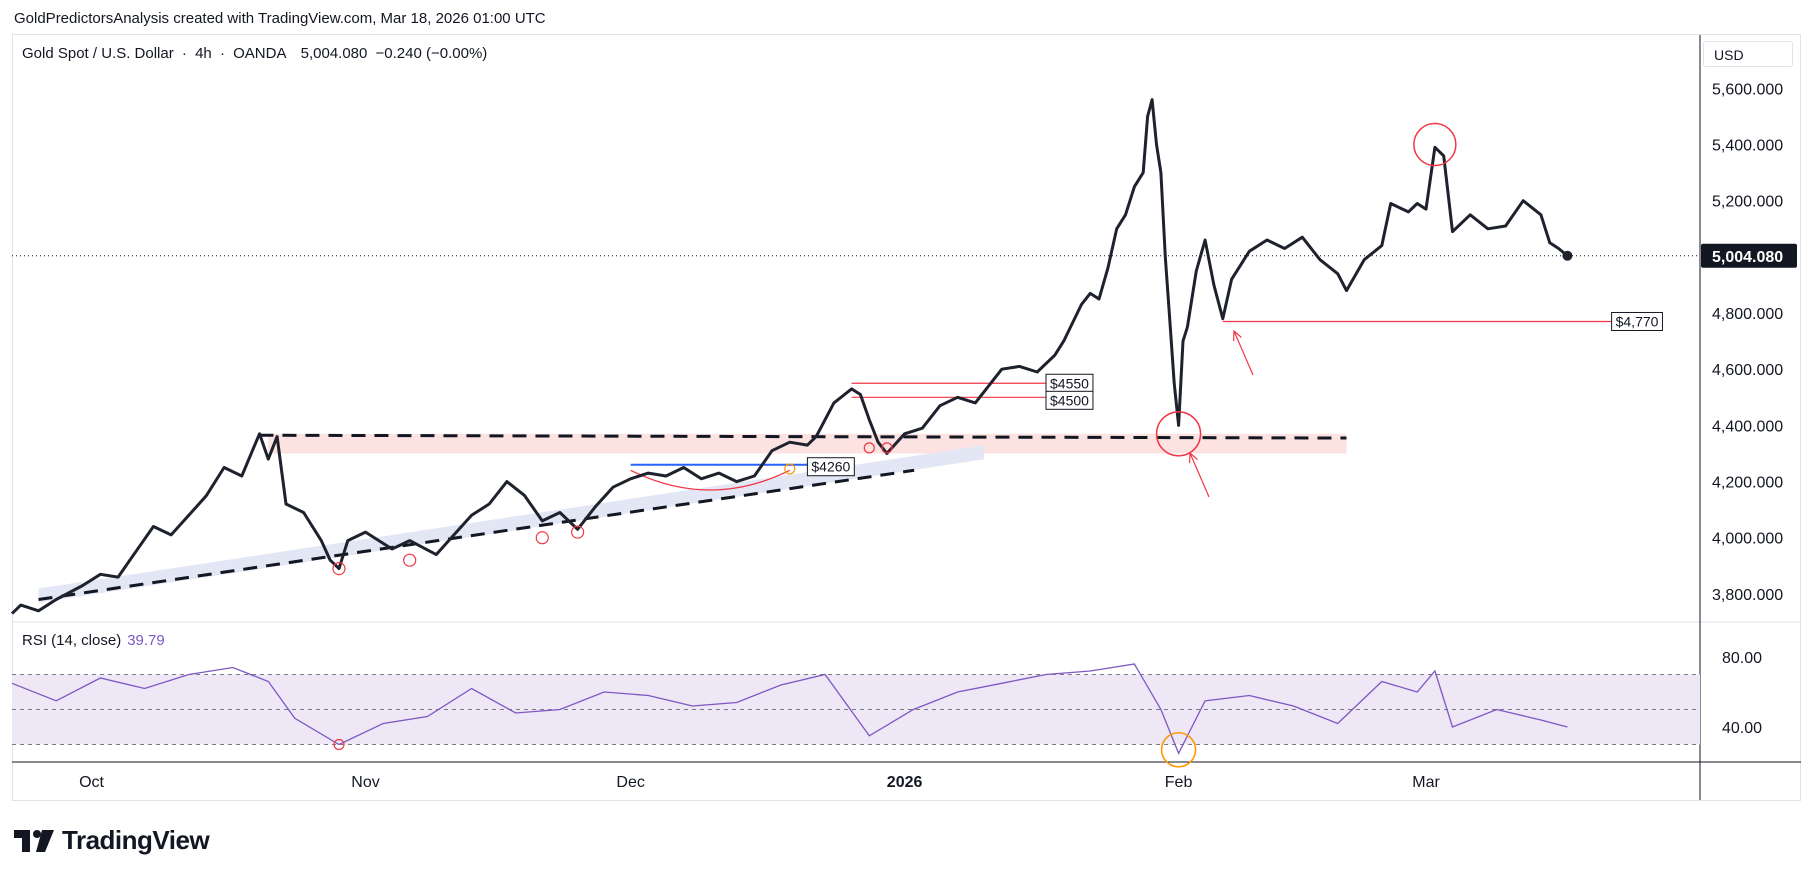  What do you see at coordinates (34, 840) in the screenshot?
I see `tradingview-logo-icon` at bounding box center [34, 840].